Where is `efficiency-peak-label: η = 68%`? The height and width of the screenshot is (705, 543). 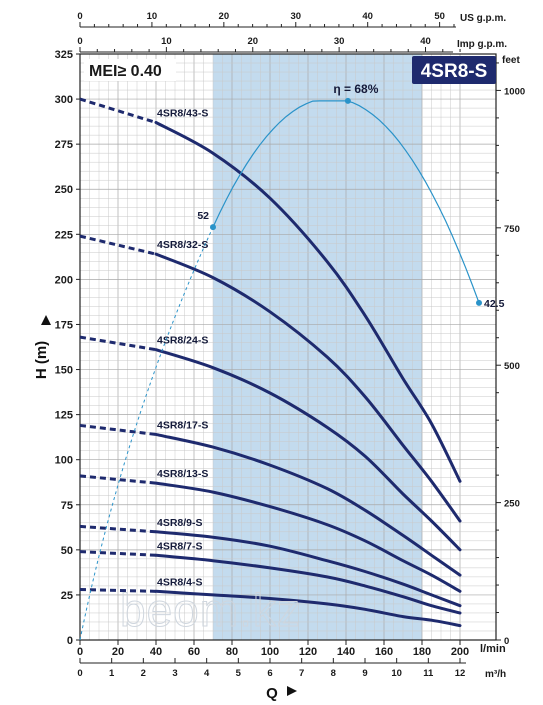
efficiency-peak-label: η = 68% is located at coordinates (355, 89).